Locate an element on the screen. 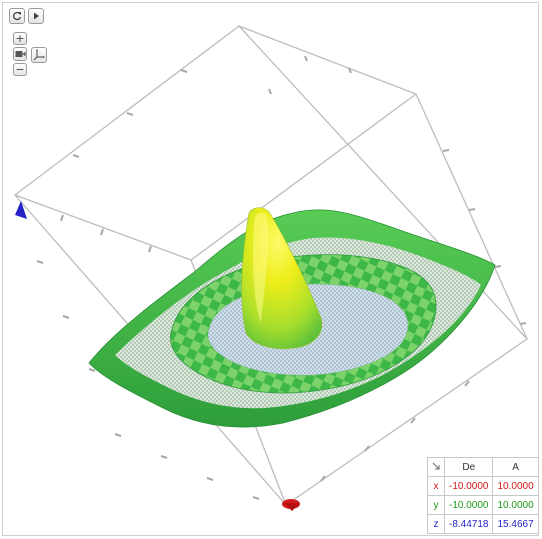 The width and height of the screenshot is (542, 539). refresh-button is located at coordinates (17, 16).